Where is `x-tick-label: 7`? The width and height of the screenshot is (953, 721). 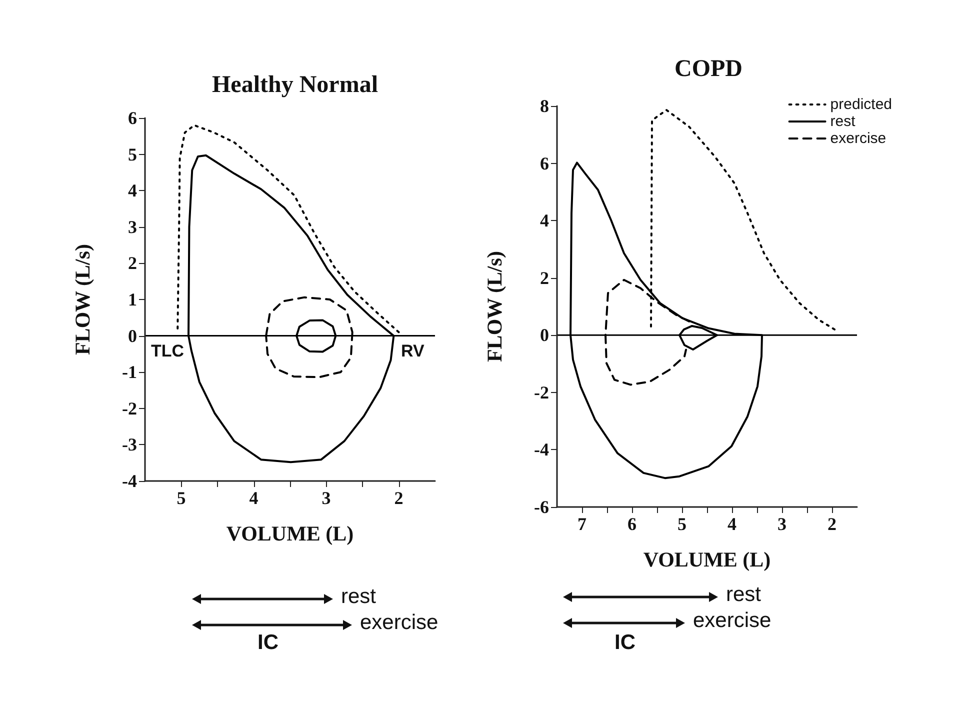
x-tick-label: 7 is located at coordinates (582, 524).